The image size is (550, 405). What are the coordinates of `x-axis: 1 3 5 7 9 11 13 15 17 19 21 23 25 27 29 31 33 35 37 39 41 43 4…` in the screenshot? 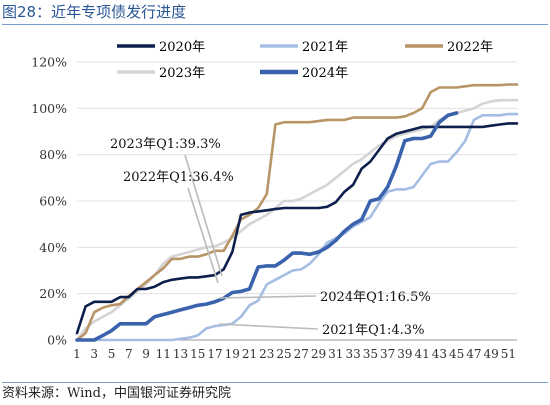 It's located at (295, 350).